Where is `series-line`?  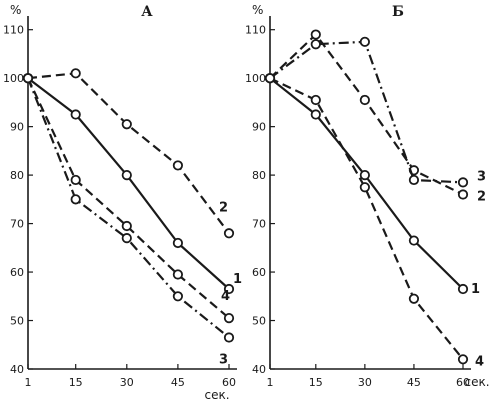
series-line is located at coordinates (366, 112).